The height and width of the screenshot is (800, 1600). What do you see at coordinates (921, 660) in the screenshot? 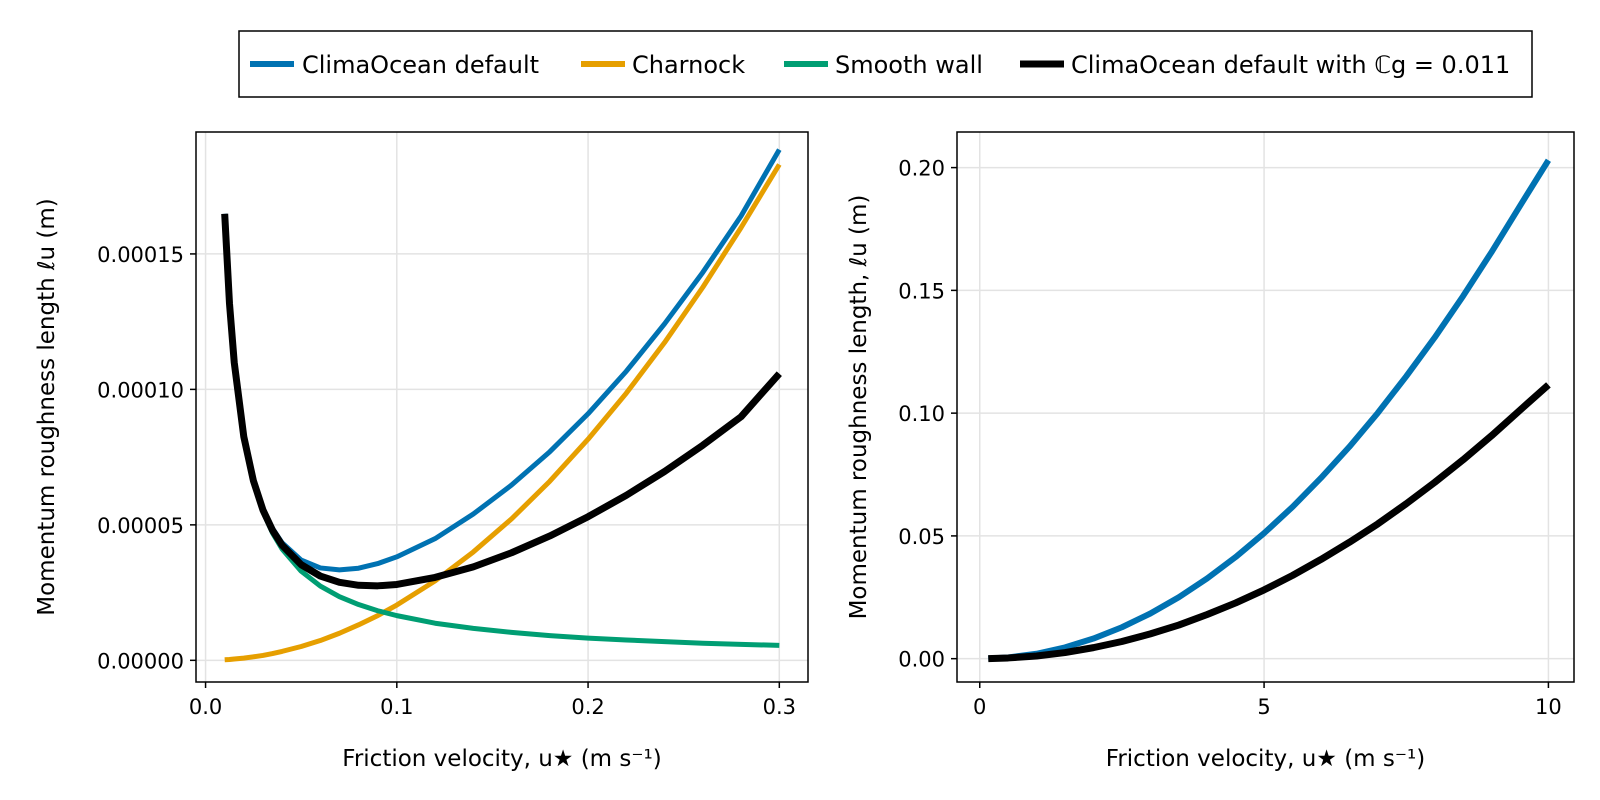
I see `right-ytick-label: 0.00` at bounding box center [921, 660].